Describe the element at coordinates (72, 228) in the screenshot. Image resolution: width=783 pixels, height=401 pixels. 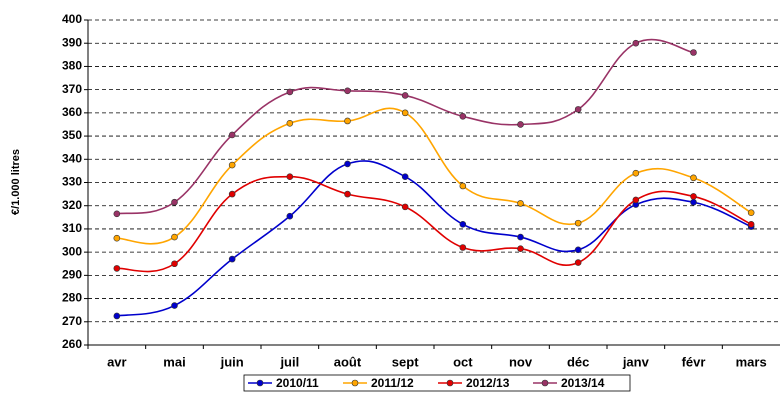
I see `y-tick-label: 310` at that location.